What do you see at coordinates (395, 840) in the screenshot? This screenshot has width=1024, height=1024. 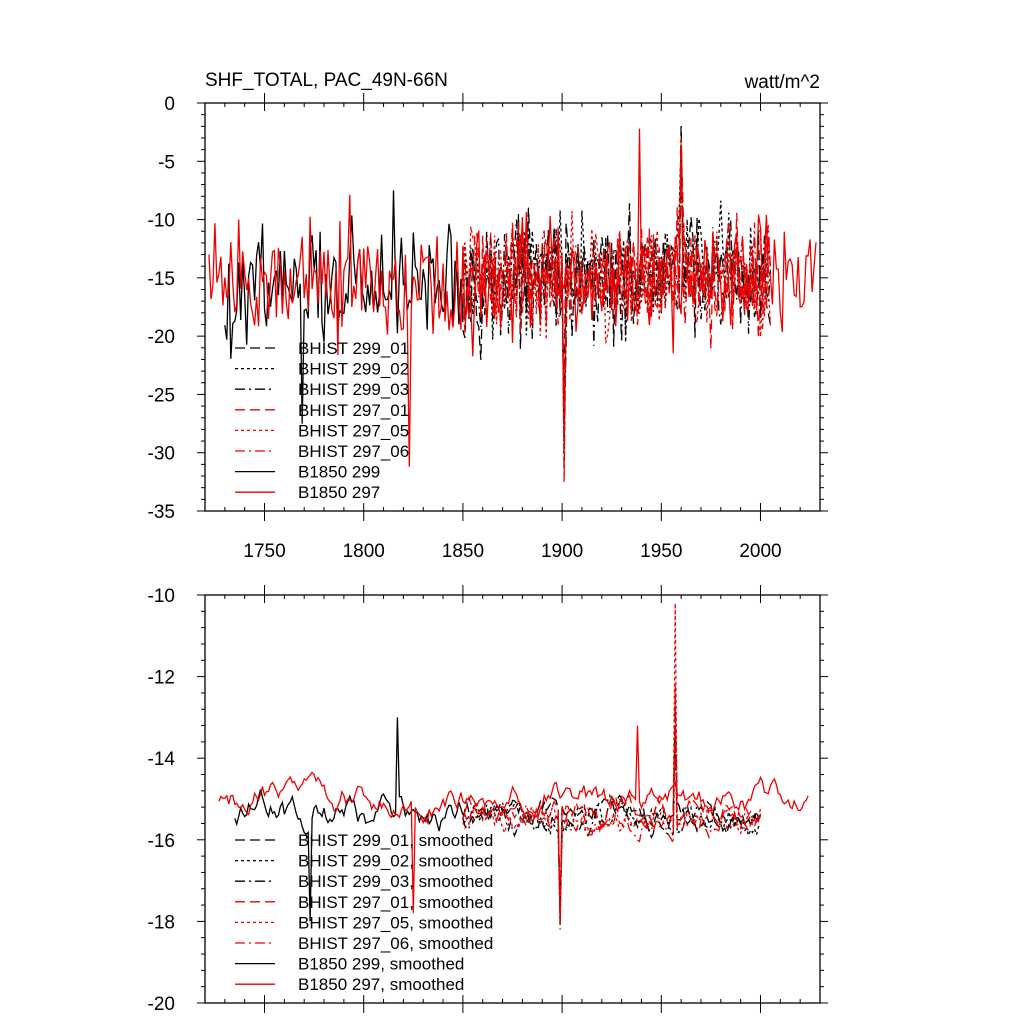 I see `legend-label: BHIST 299_01, smoothed` at bounding box center [395, 840].